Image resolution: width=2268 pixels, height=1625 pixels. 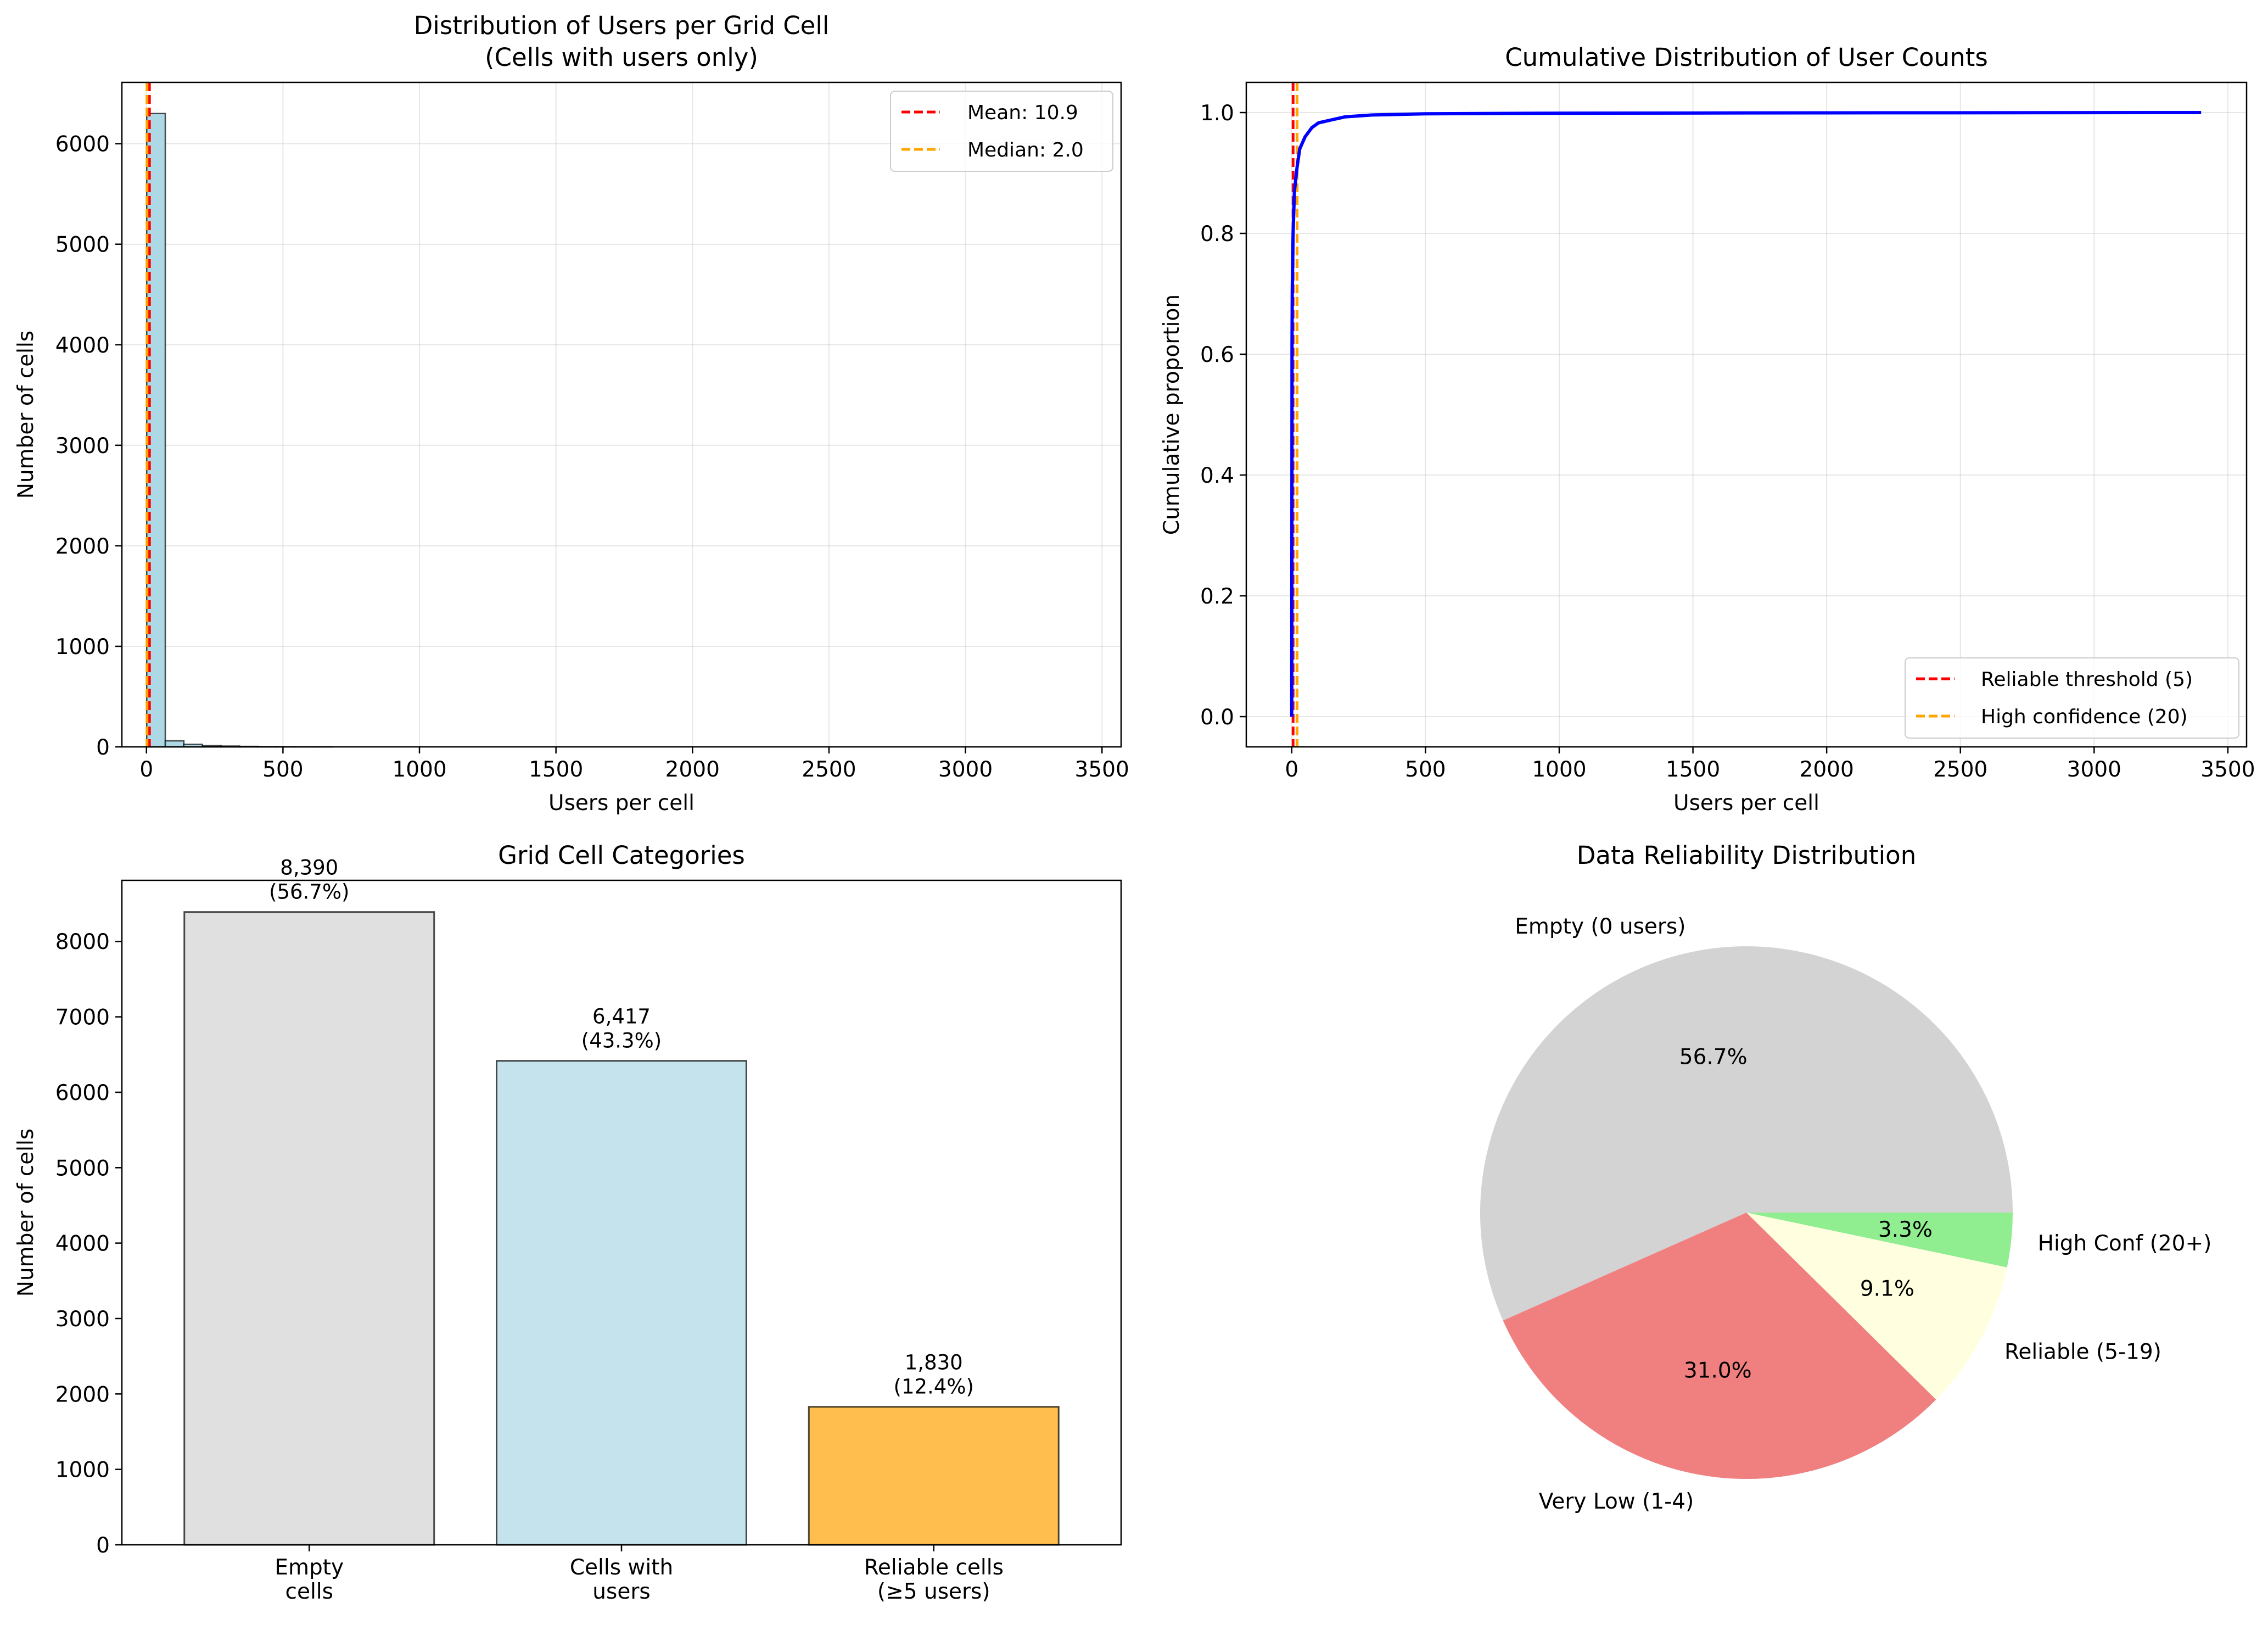 What do you see at coordinates (82, 144) in the screenshot?
I see `histogram-y-tick-label: 6000` at bounding box center [82, 144].